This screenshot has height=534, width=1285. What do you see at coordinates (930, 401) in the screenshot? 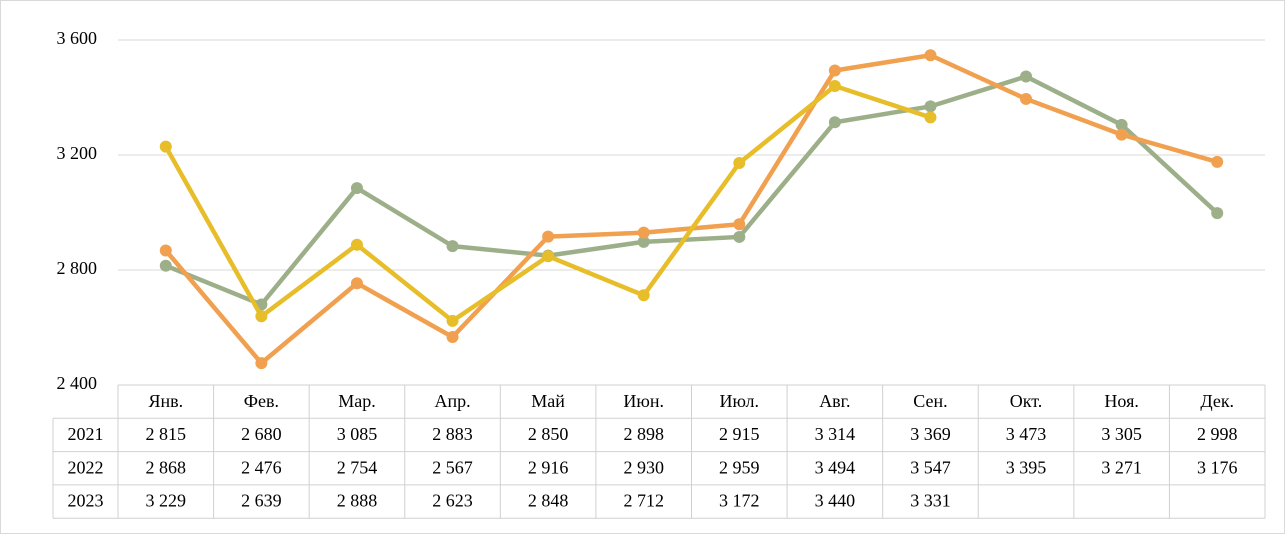
I see `x-tick-label: Сен.` at bounding box center [930, 401].